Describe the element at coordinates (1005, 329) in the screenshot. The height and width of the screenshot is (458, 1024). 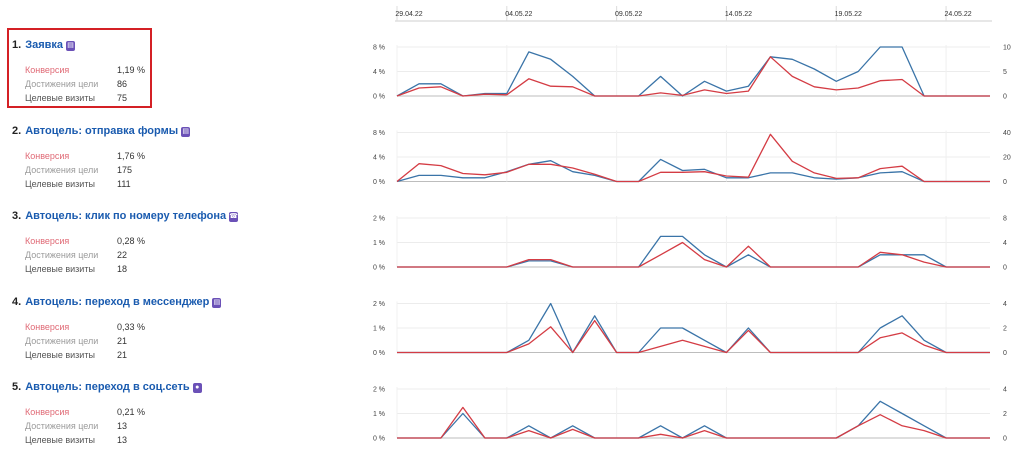
I see `right-tick-label: 2` at that location.